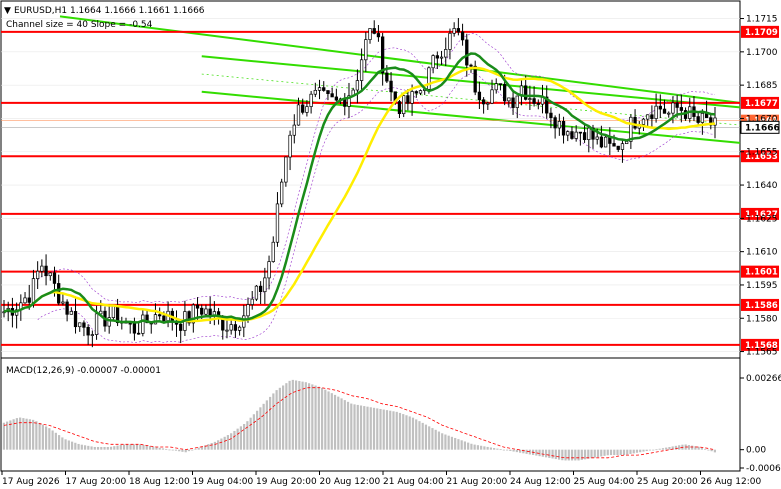  What do you see at coordinates (471, 82) in the screenshot?
I see `channel-upper-line` at bounding box center [471, 82].